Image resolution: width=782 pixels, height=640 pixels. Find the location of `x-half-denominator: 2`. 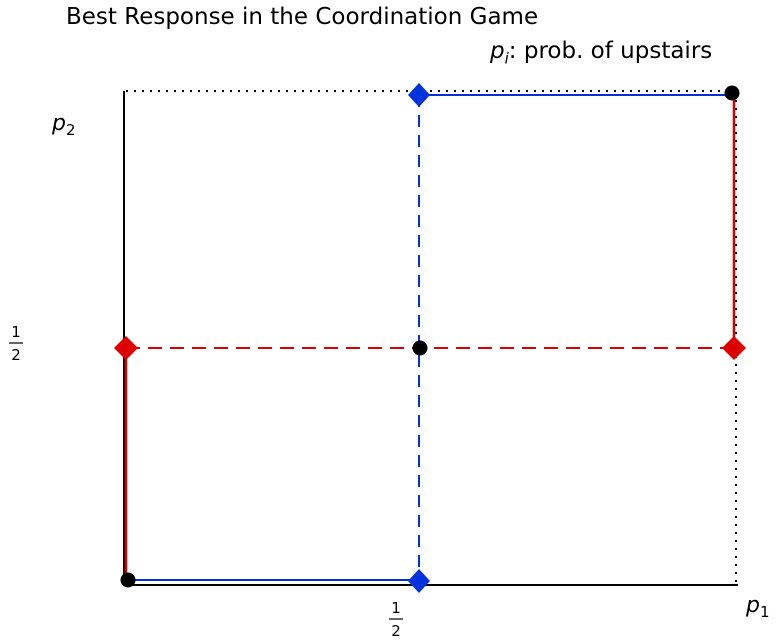

x-half-denominator: 2 is located at coordinates (396, 631).